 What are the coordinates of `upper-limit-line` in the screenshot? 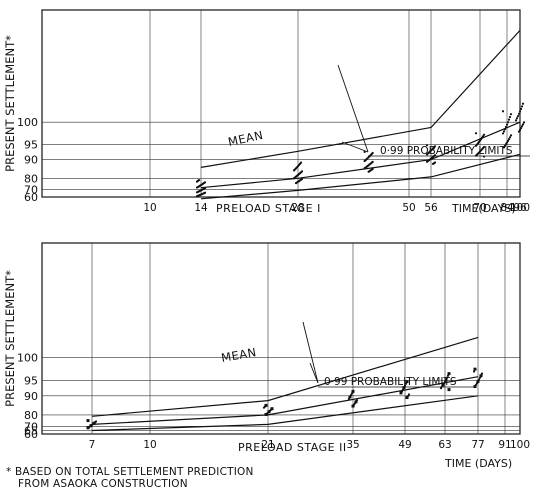 It's located at (285, 376).